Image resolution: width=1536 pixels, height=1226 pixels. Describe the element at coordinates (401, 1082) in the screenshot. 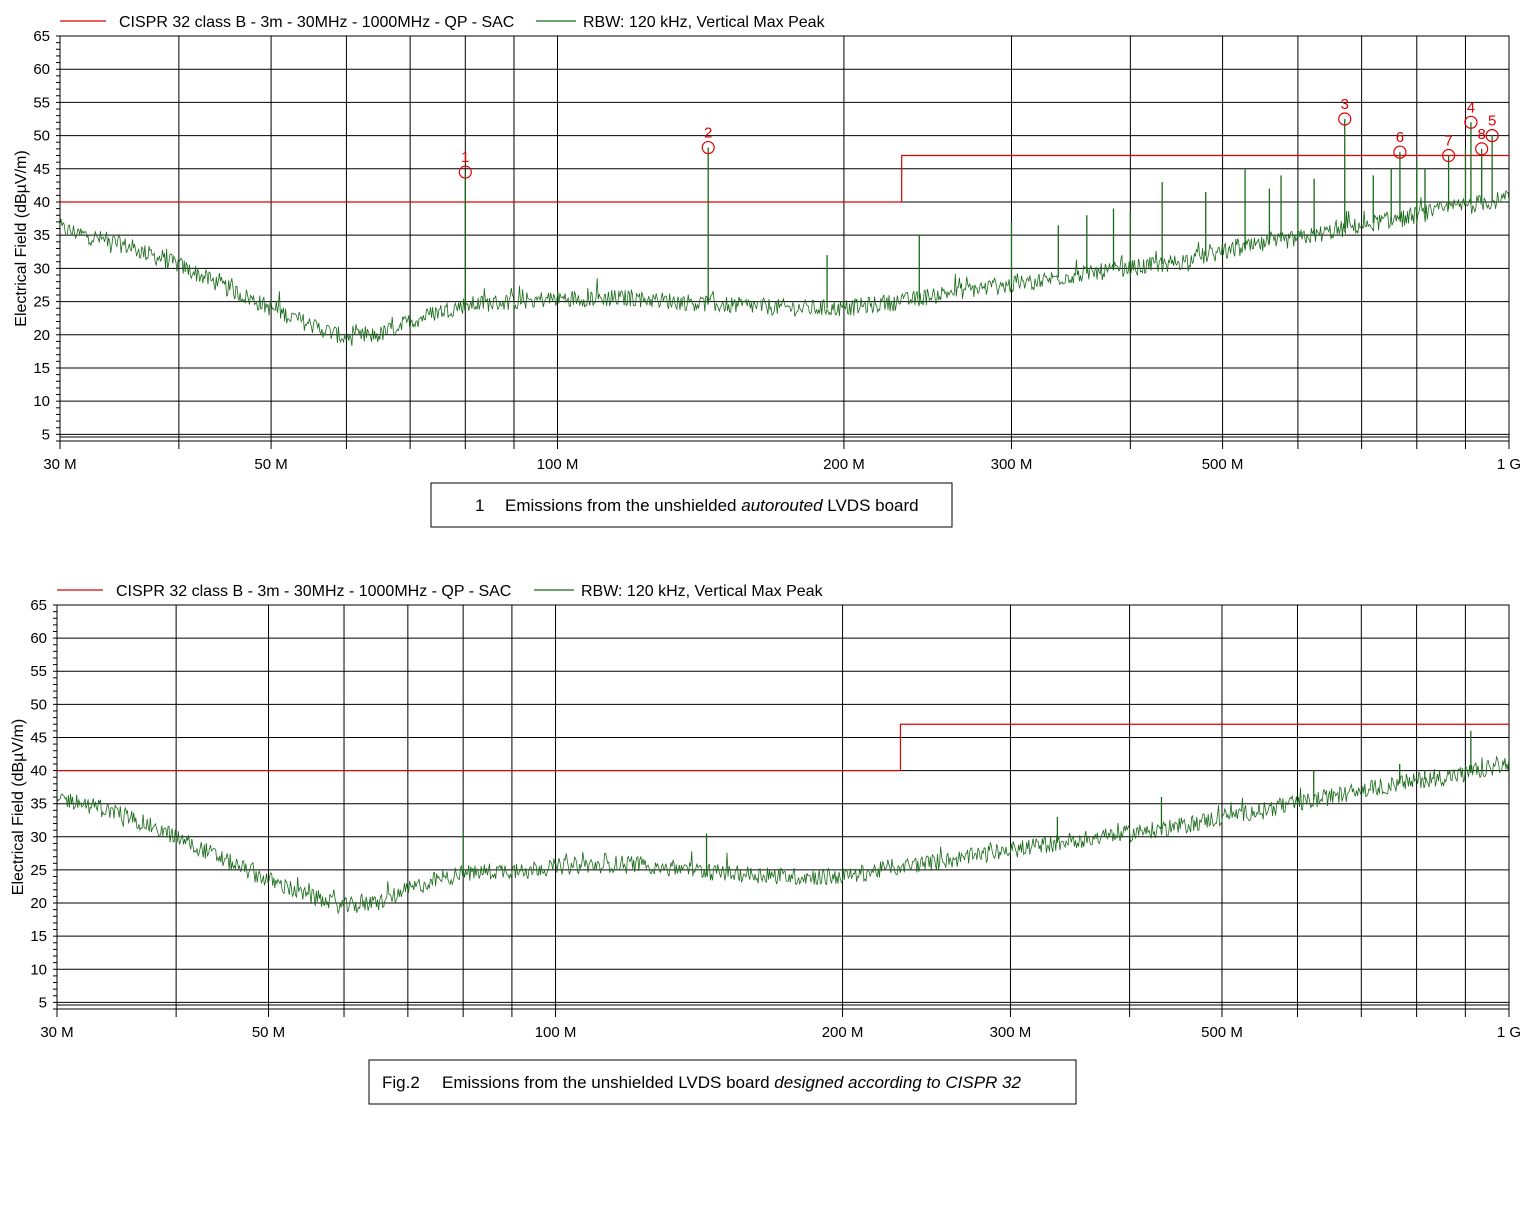

I see `caption-number: Fig.2` at that location.